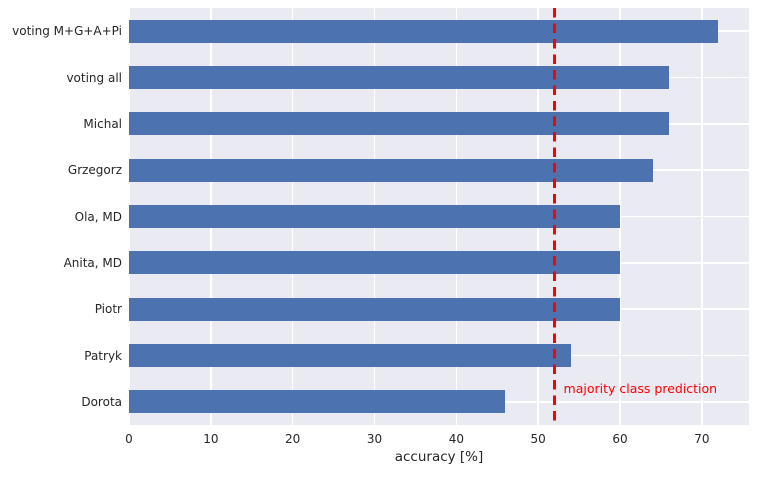 This screenshot has height=478, width=758. I want to click on bar-ola-md, so click(375, 216).